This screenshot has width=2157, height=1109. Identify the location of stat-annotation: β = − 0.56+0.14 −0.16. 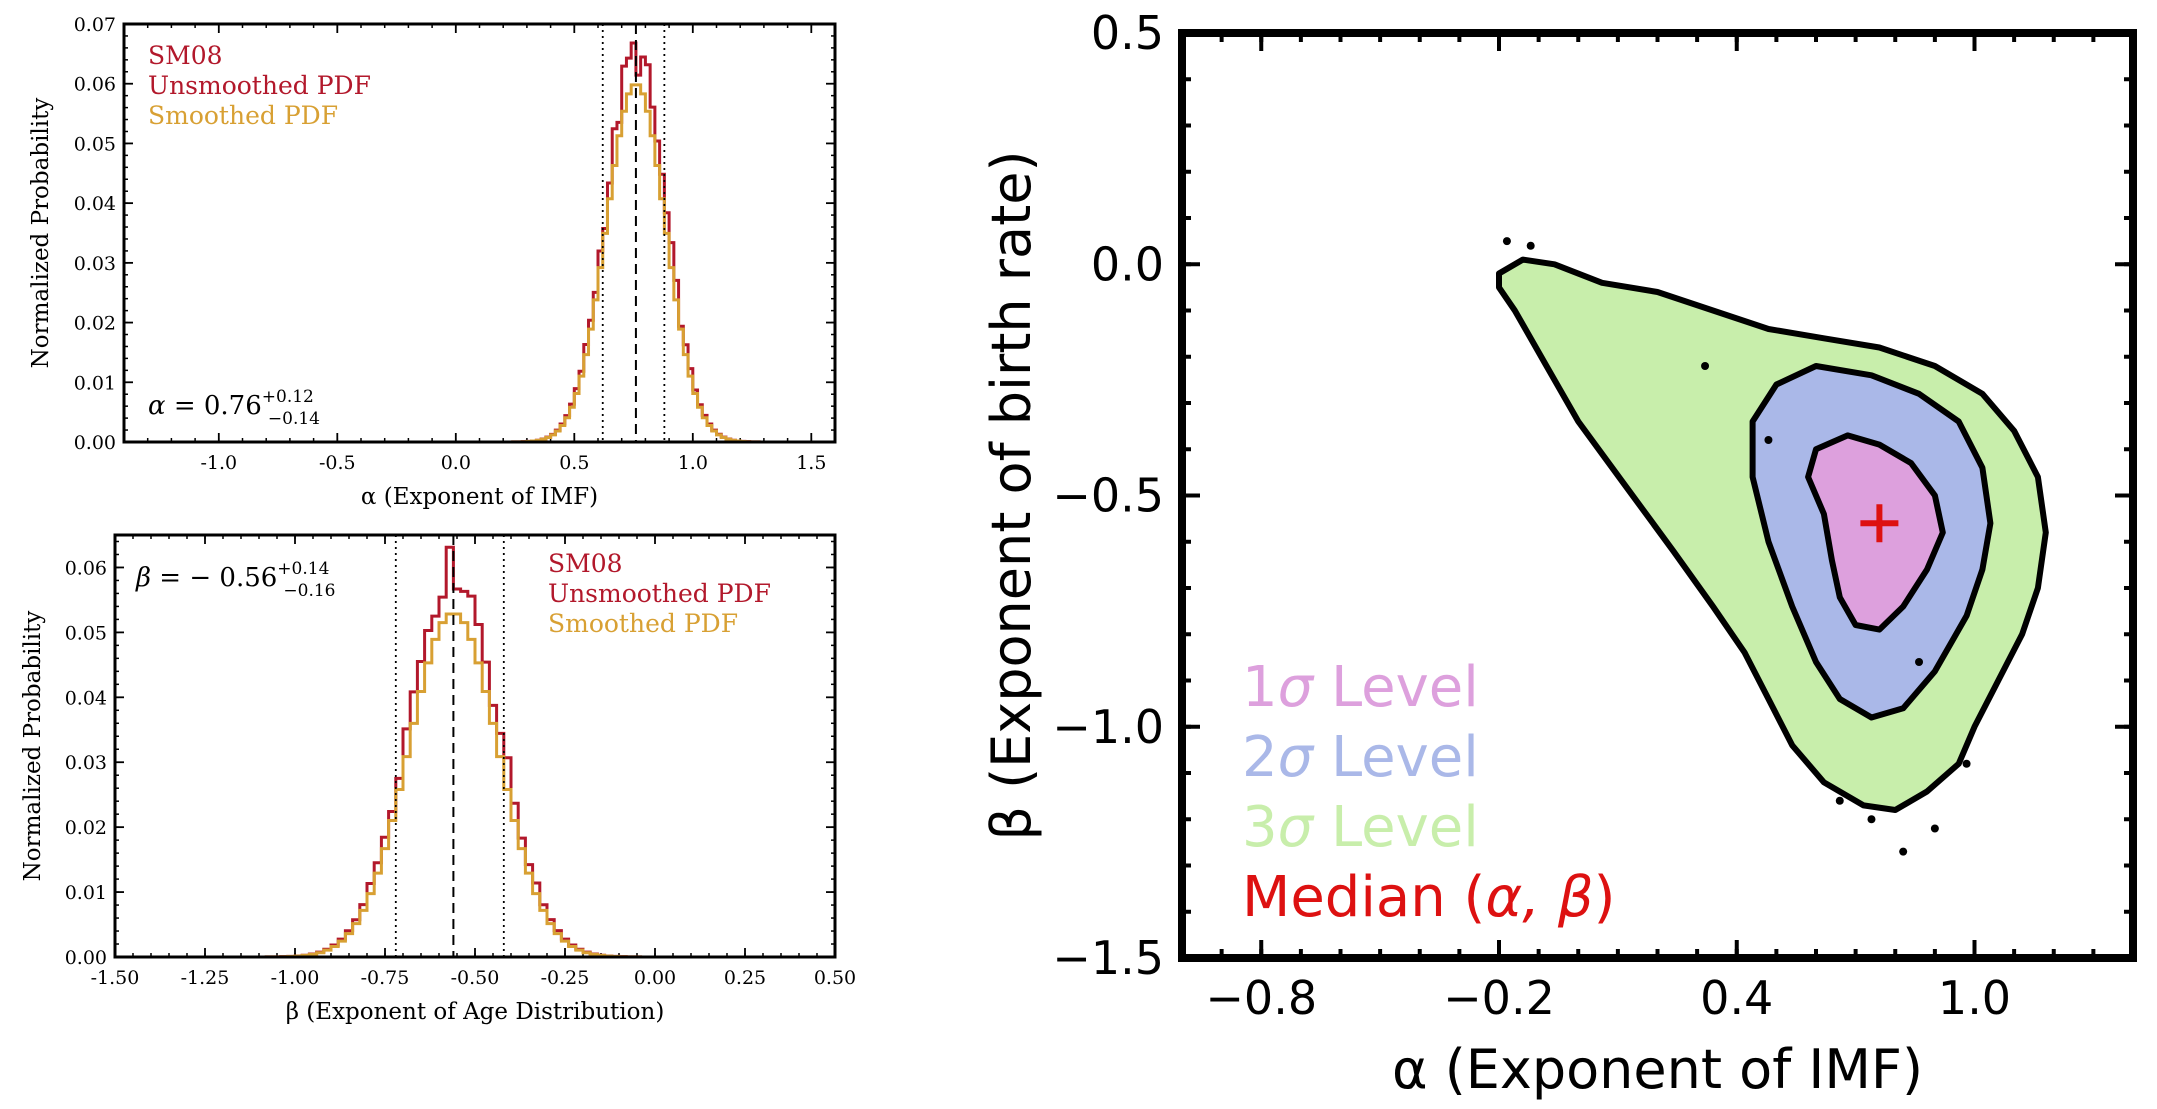
(235, 580).